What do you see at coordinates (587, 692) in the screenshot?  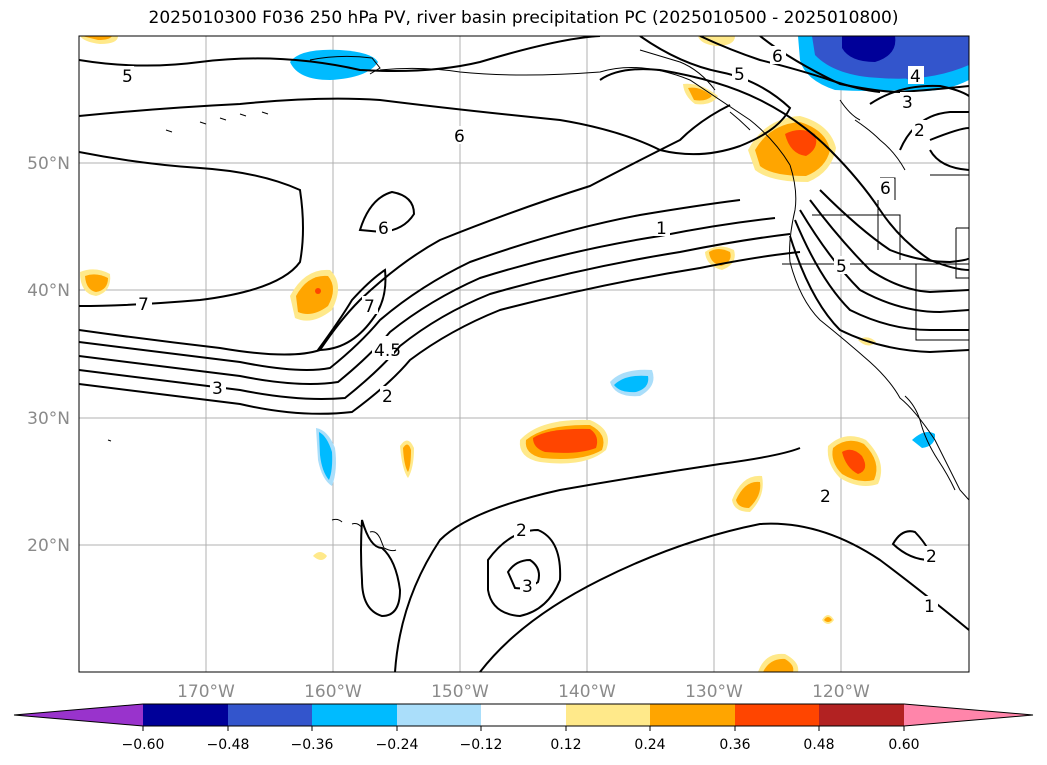 I see `lon-label: 140°W` at bounding box center [587, 692].